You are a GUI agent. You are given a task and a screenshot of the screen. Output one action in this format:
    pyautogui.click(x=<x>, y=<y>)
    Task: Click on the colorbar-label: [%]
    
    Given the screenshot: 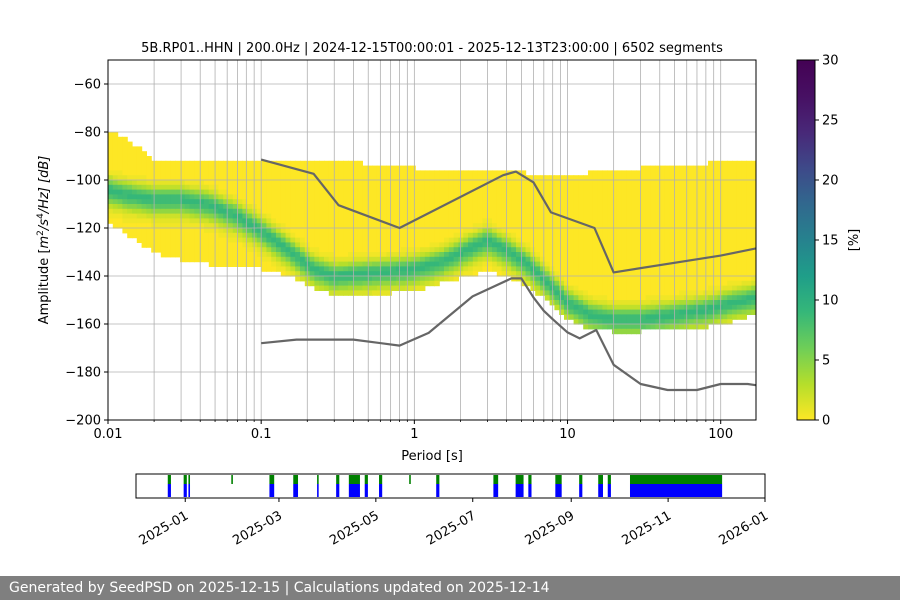 What is the action you would take?
    pyautogui.click(x=854, y=240)
    